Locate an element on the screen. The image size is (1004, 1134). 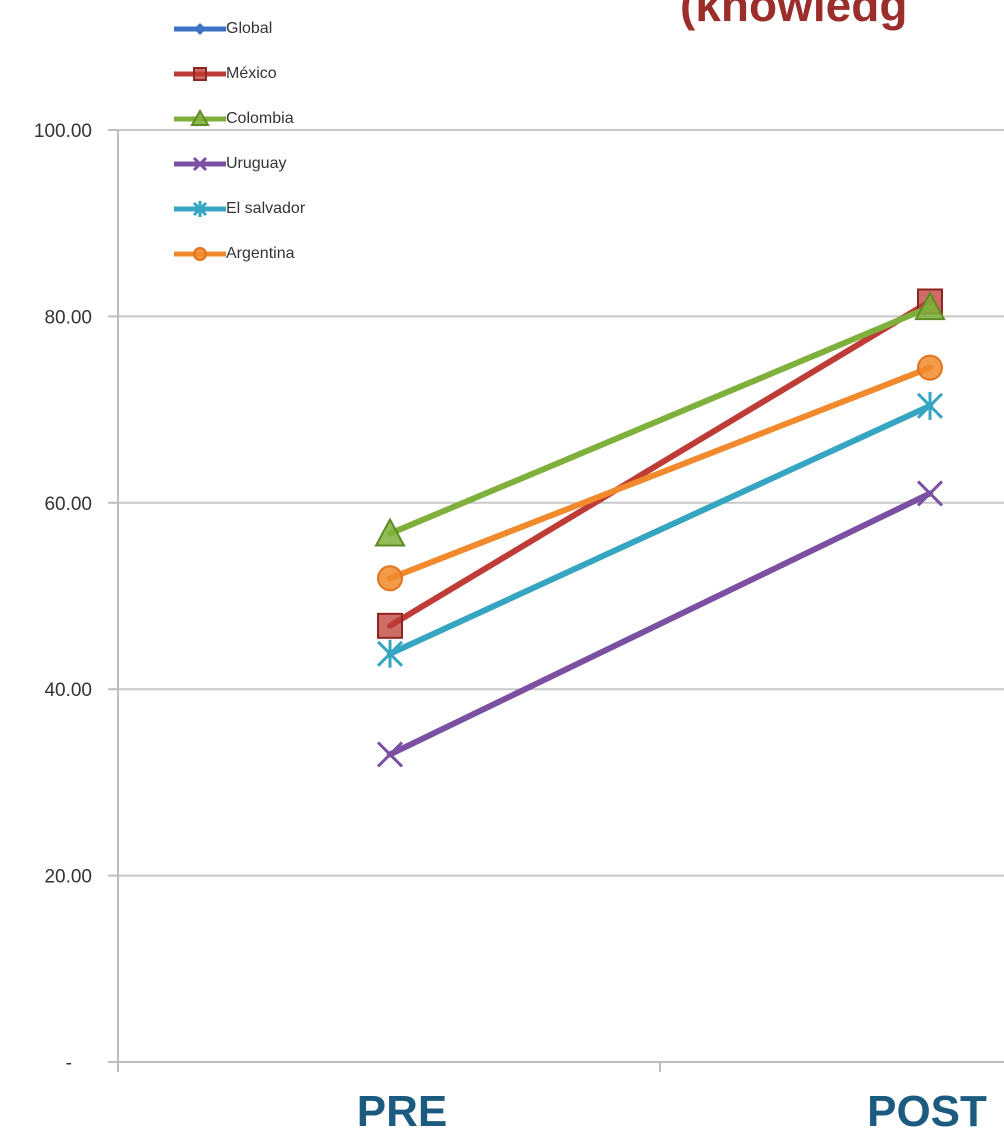
legend-item: Uruguay is located at coordinates (239, 163).